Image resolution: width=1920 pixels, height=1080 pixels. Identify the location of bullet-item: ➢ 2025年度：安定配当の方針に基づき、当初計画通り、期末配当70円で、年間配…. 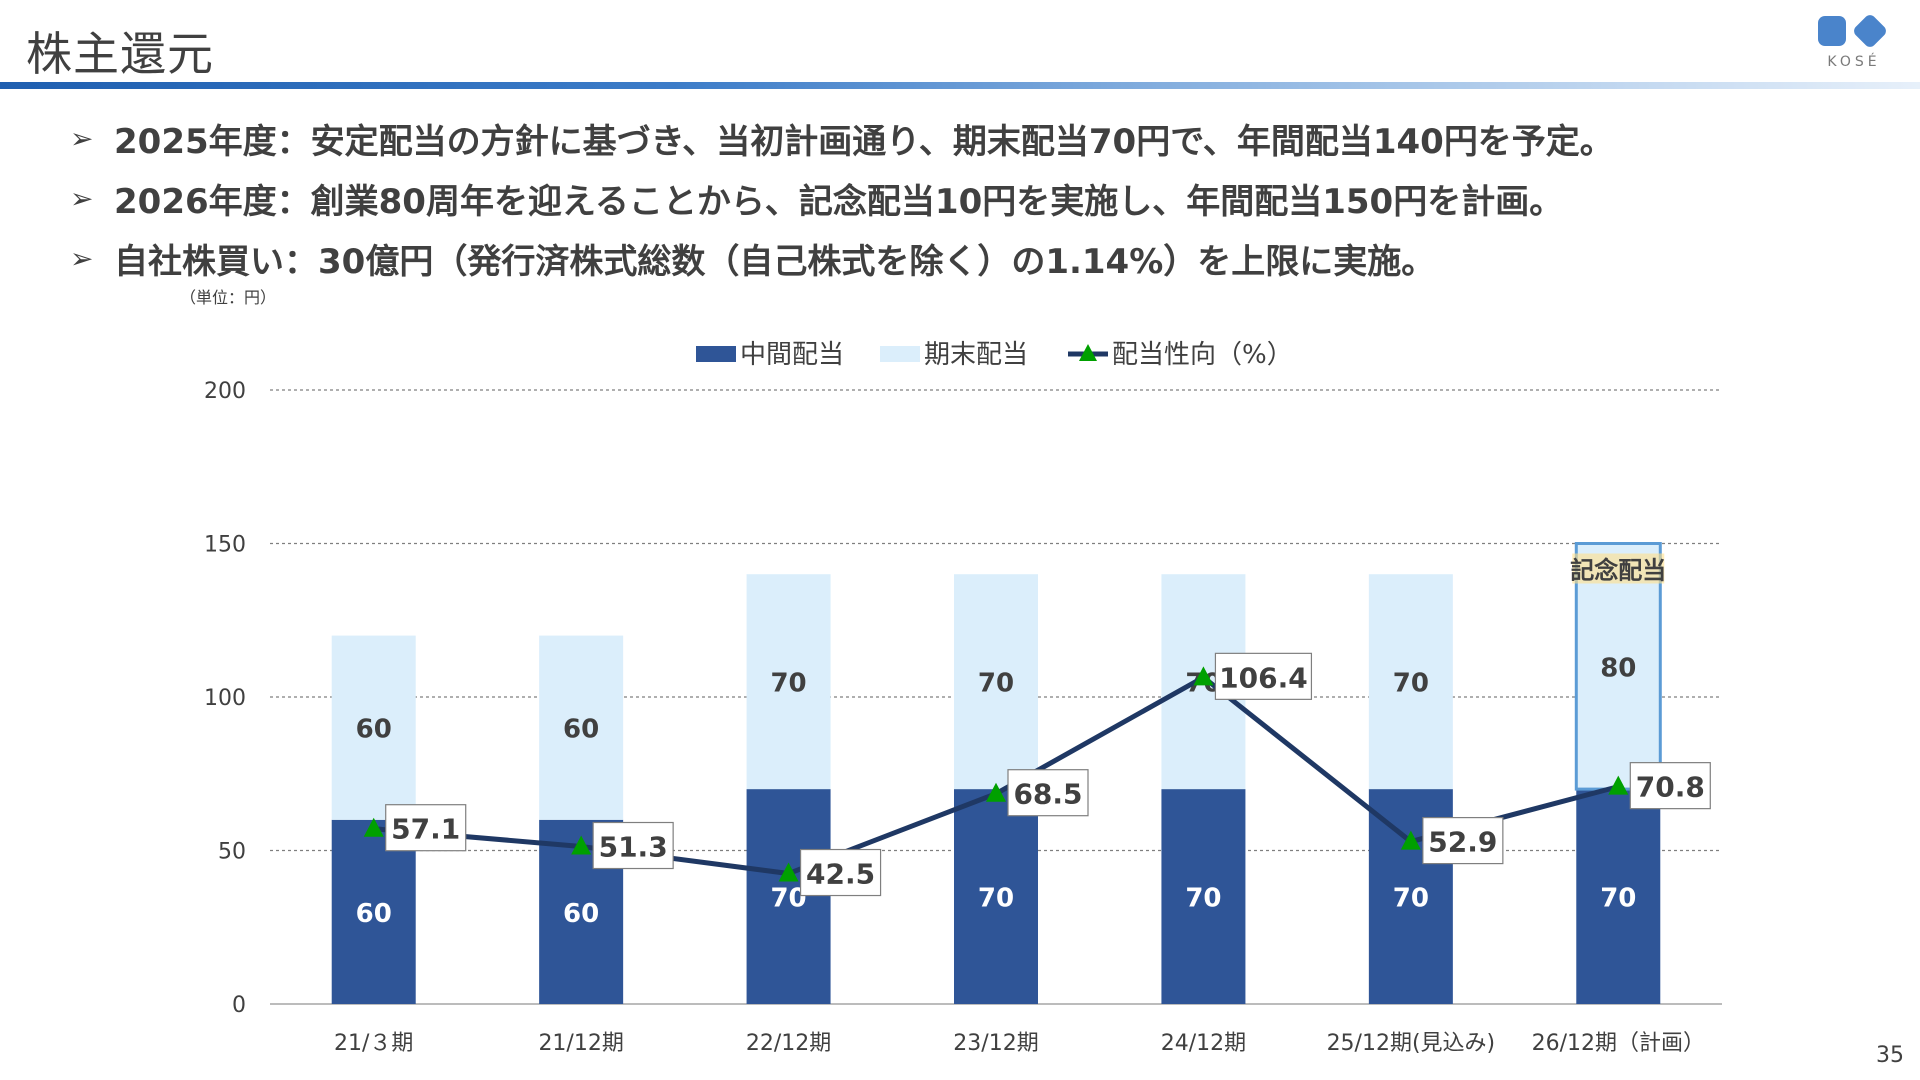
(970, 138).